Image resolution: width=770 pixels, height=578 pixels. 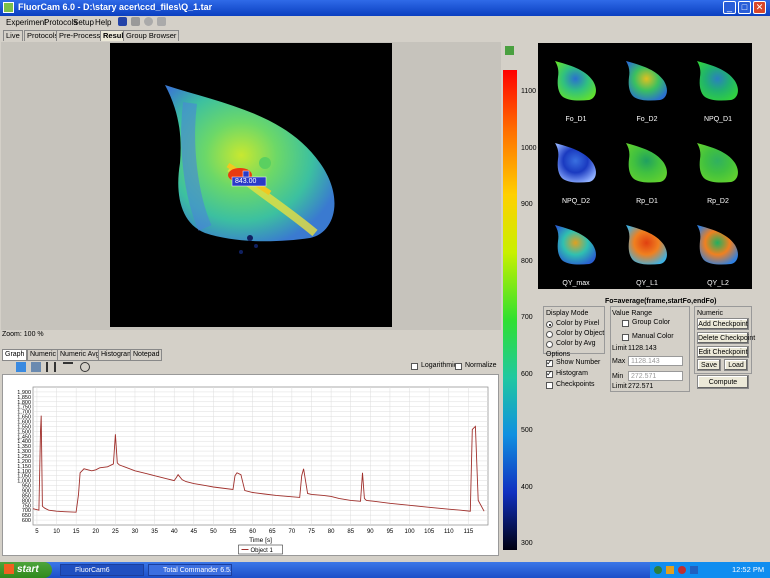 What do you see at coordinates (718, 85) in the screenshot?
I see `thumbnail-npq-d1: NPQ_D1` at bounding box center [718, 85].